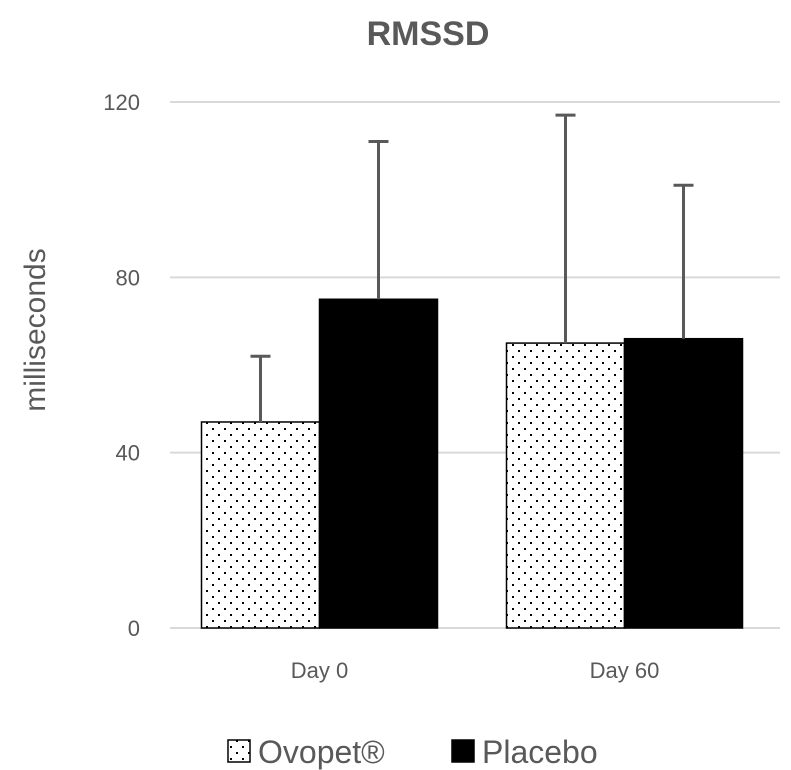 This screenshot has height=770, width=791. I want to click on y-tick-label: 80, so click(128, 277).